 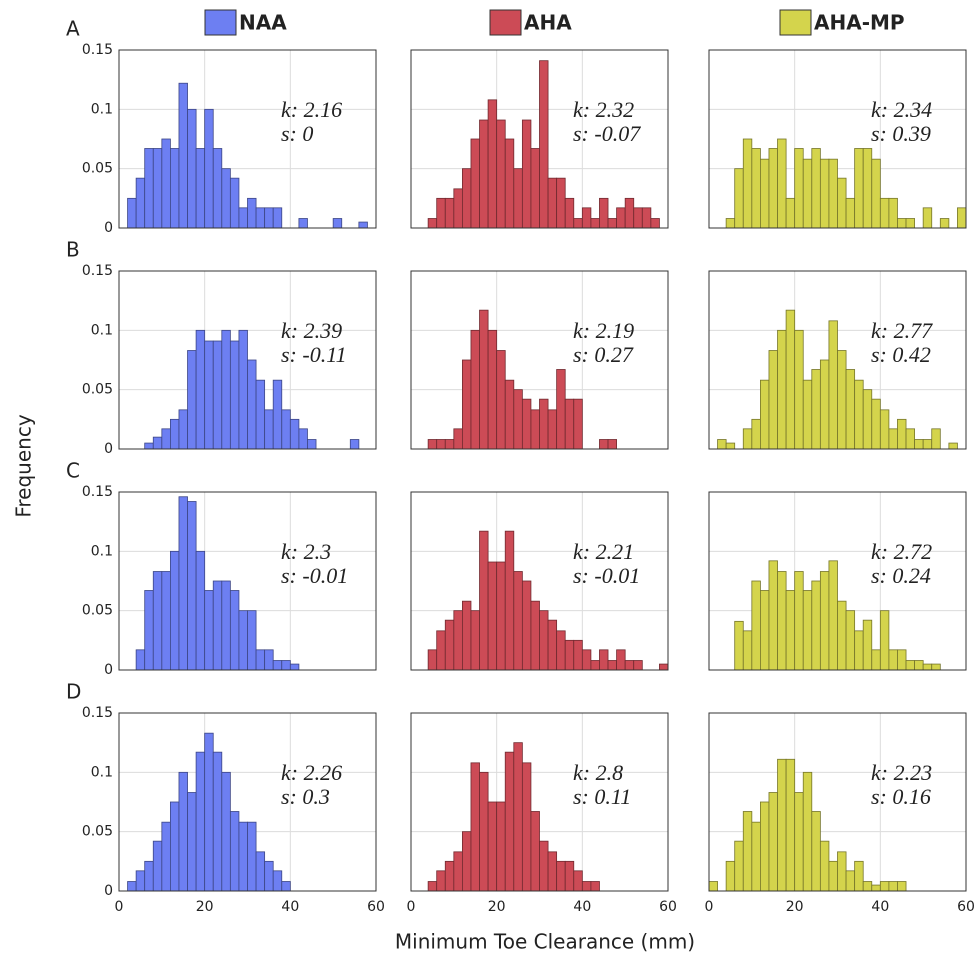 I want to click on annotation: s: 0.16, so click(x=901, y=796).